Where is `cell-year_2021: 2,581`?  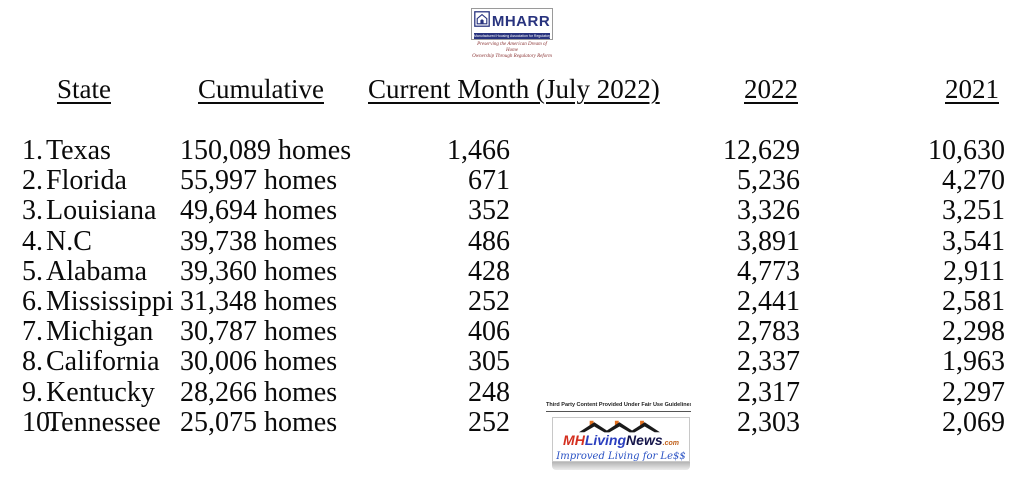 cell-year_2021: 2,581 is located at coordinates (973, 302).